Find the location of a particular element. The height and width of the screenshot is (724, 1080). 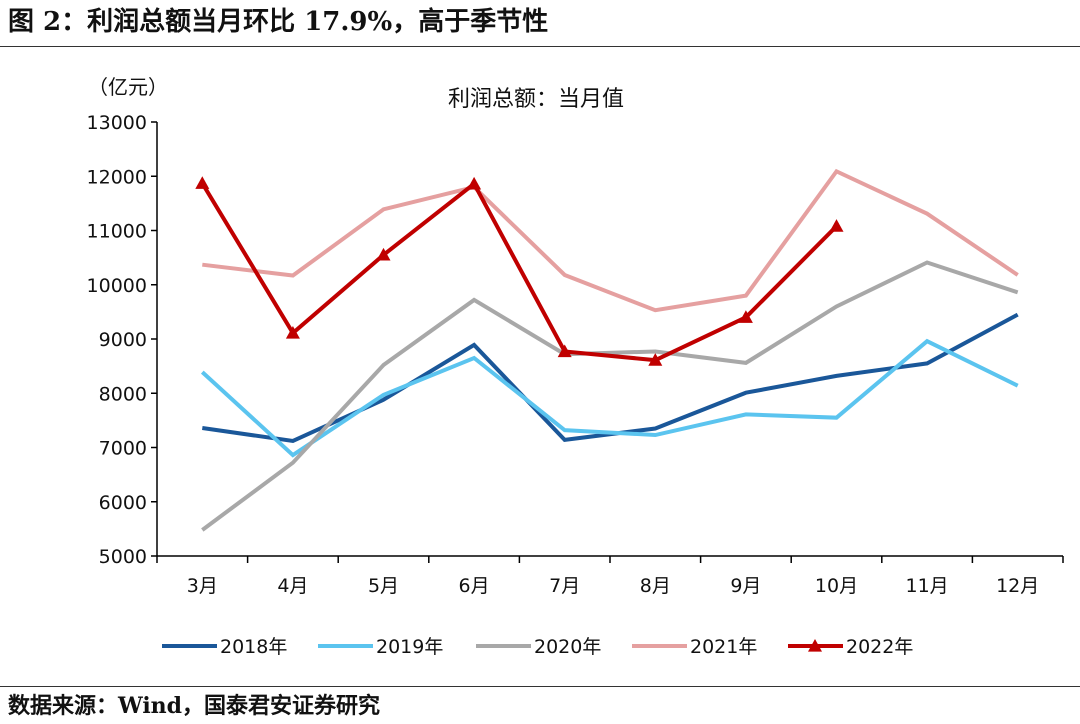

y-axis-unit-label: （亿元） is located at coordinates (128, 87).